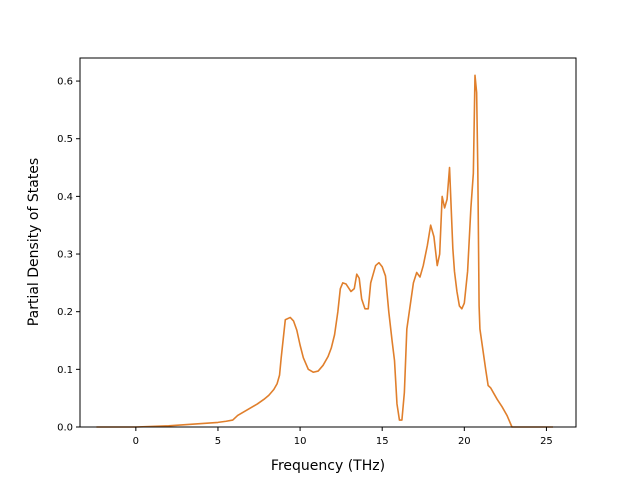 The height and width of the screenshot is (480, 640). What do you see at coordinates (65, 370) in the screenshot?
I see `y-tick-label: 0.1` at bounding box center [65, 370].